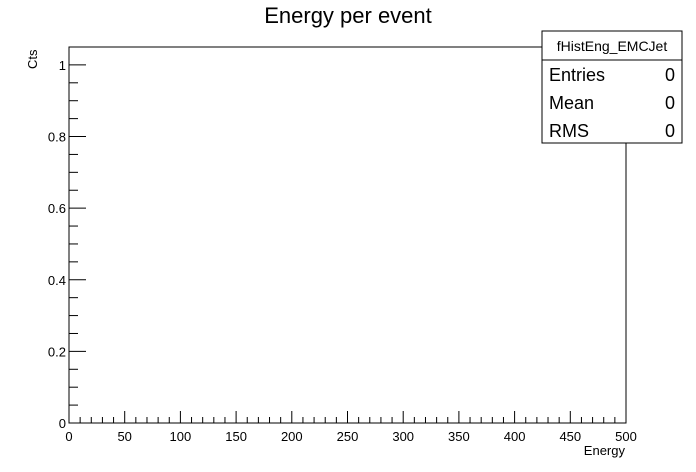 The height and width of the screenshot is (472, 696). What do you see at coordinates (57, 137) in the screenshot?
I see `y-tick-label: 0.8` at bounding box center [57, 137].